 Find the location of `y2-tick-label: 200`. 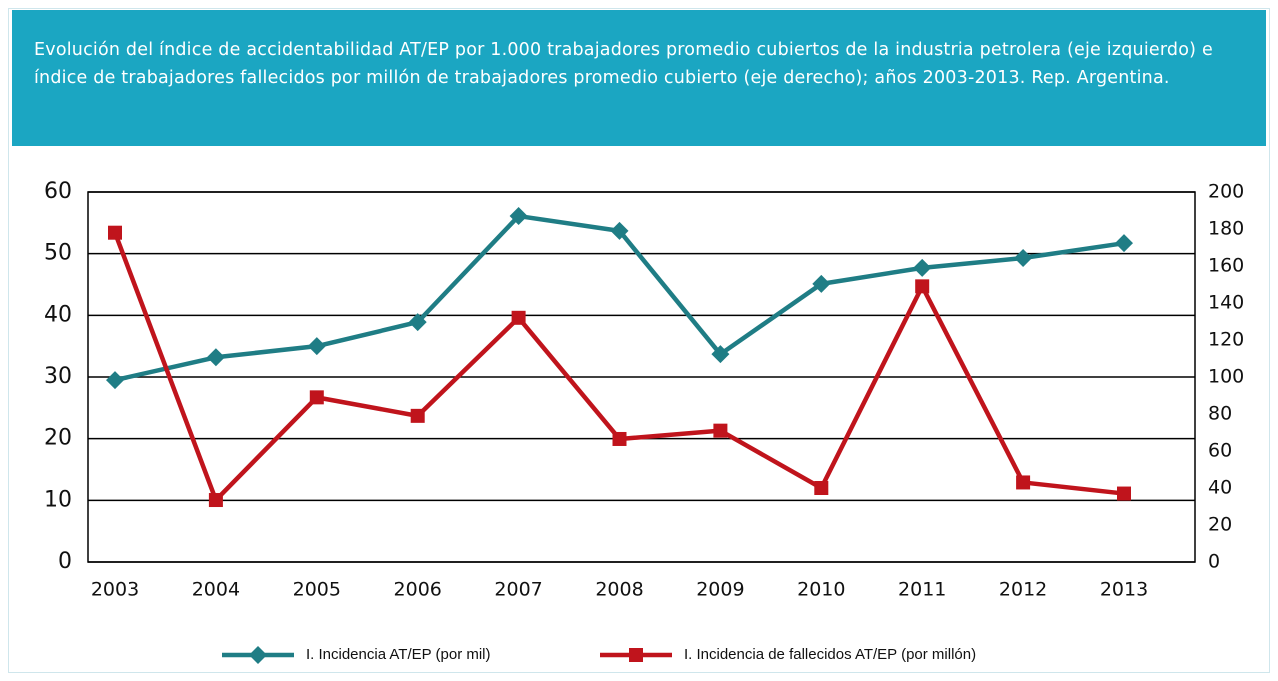

y2-tick-label: 200 is located at coordinates (1226, 192).